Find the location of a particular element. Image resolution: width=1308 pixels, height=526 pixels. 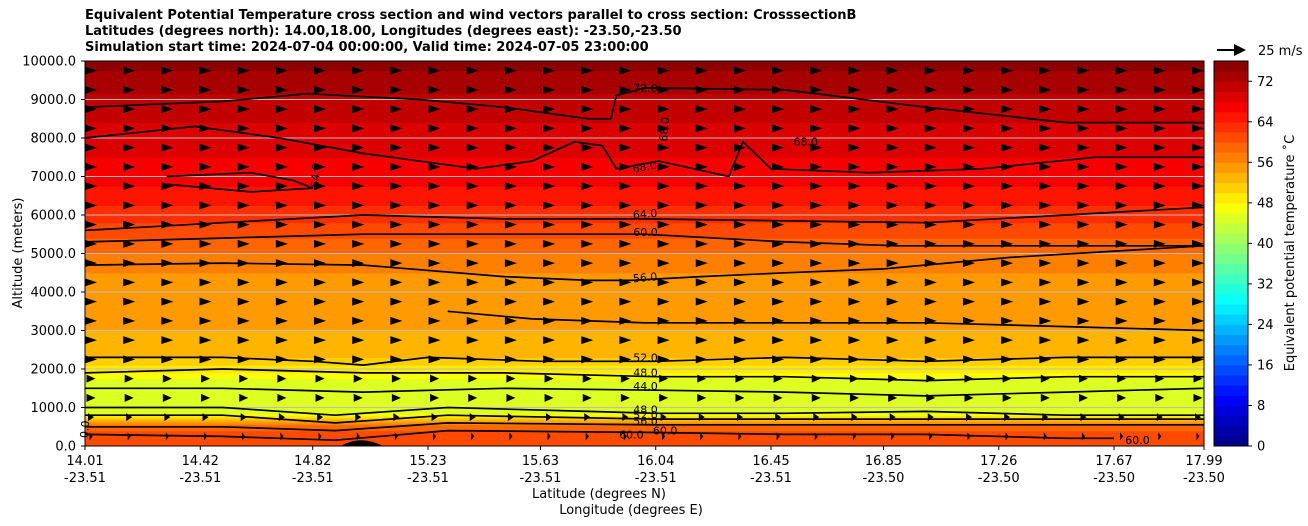

y-tick-label: 7000.0 is located at coordinates (54, 177).